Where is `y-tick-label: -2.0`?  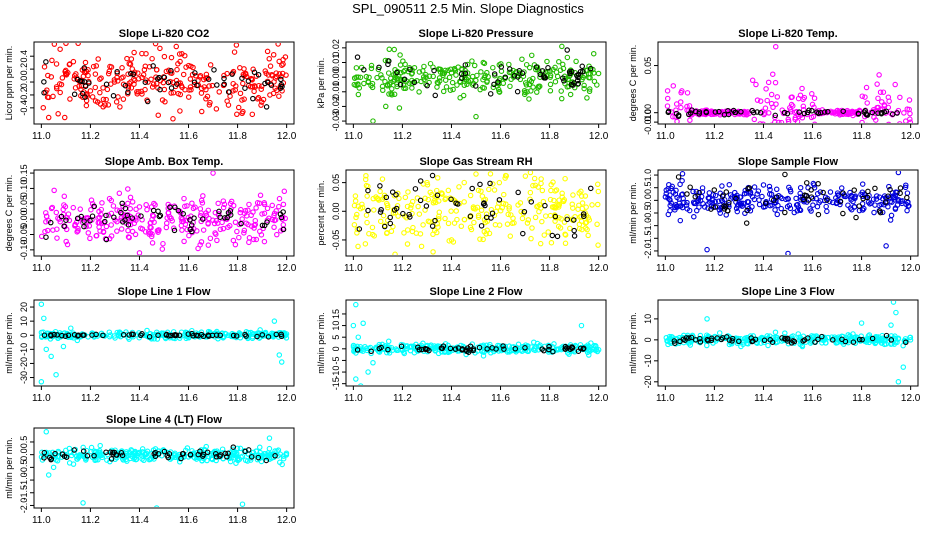
y-tick-label: -2.0 is located at coordinates (24, 506).